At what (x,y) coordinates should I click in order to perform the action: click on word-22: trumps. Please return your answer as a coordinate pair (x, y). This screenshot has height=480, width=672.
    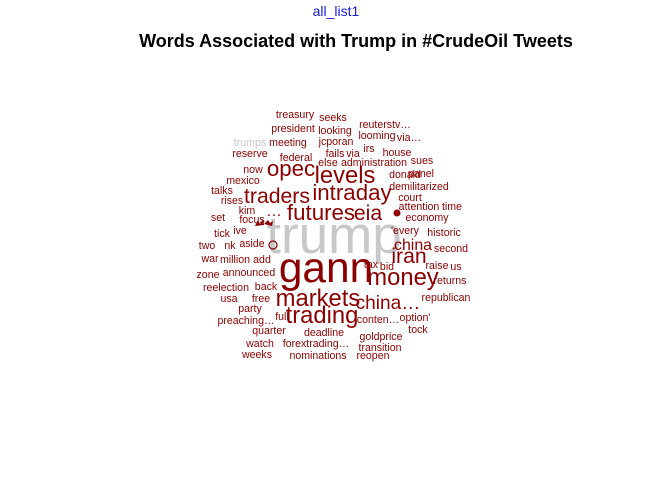
    Looking at the image, I should click on (250, 143).